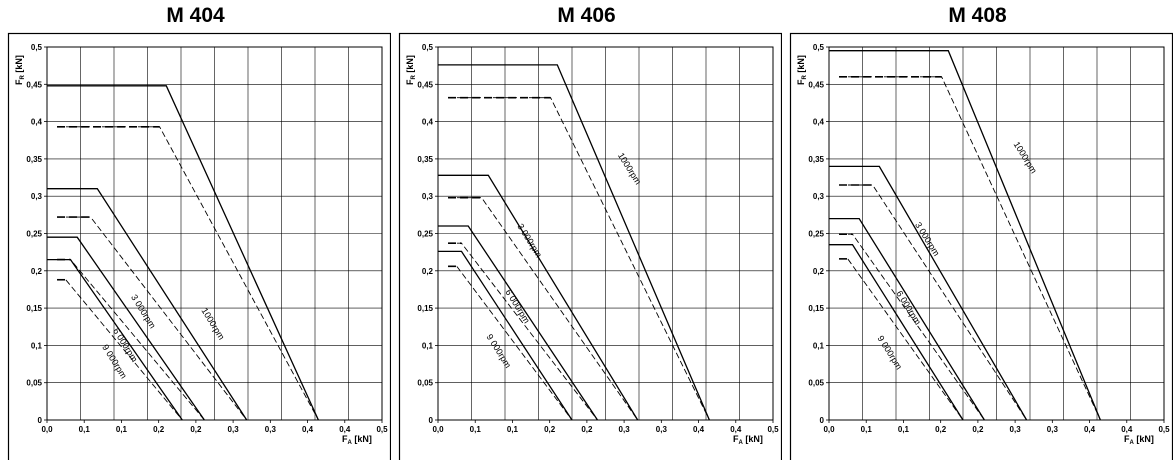  What do you see at coordinates (195, 15) in the screenshot?
I see `chart-title: M 404` at bounding box center [195, 15].